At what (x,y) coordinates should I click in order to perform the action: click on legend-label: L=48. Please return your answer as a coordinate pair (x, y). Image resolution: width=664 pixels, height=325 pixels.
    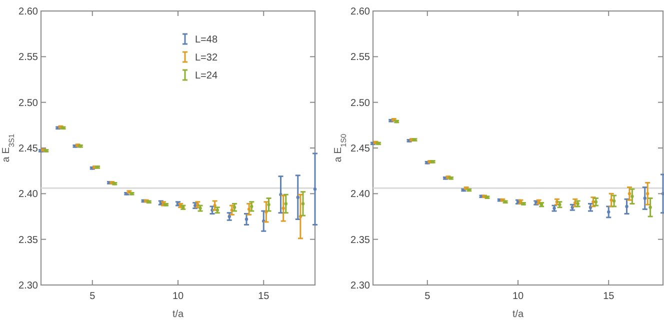
    Looking at the image, I should click on (206, 40).